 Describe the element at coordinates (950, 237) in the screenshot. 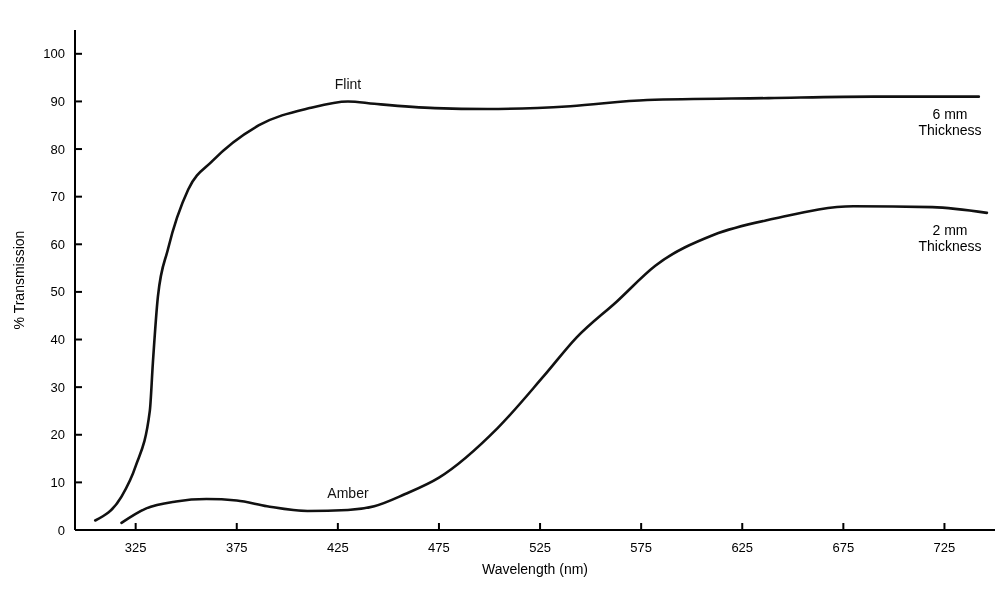

I see `annotation: 2 mm Thickness` at that location.